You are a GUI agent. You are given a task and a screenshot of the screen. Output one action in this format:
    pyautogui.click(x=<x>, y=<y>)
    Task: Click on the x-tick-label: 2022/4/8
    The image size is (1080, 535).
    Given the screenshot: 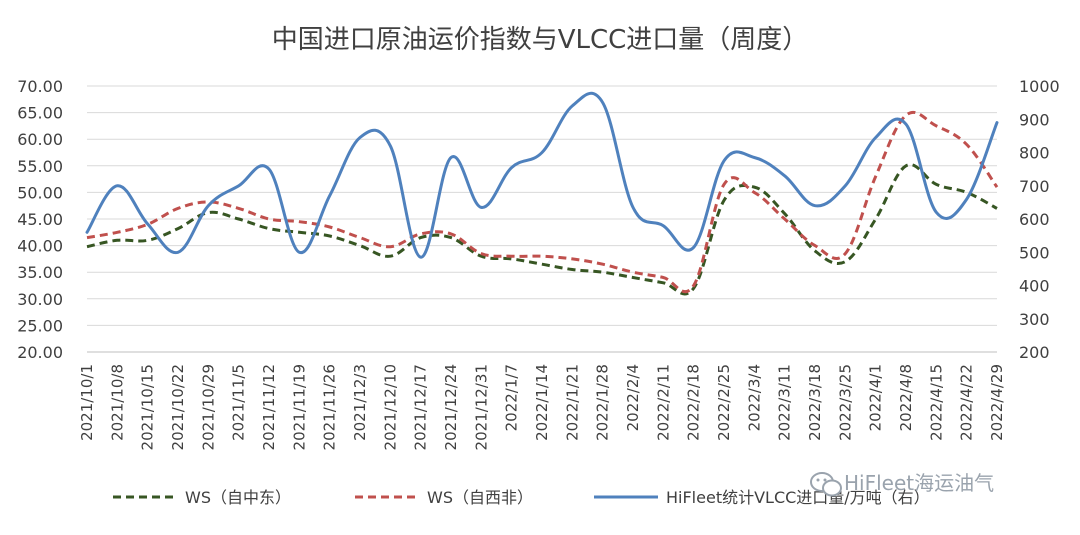 What is the action you would take?
    pyautogui.click(x=906, y=397)
    